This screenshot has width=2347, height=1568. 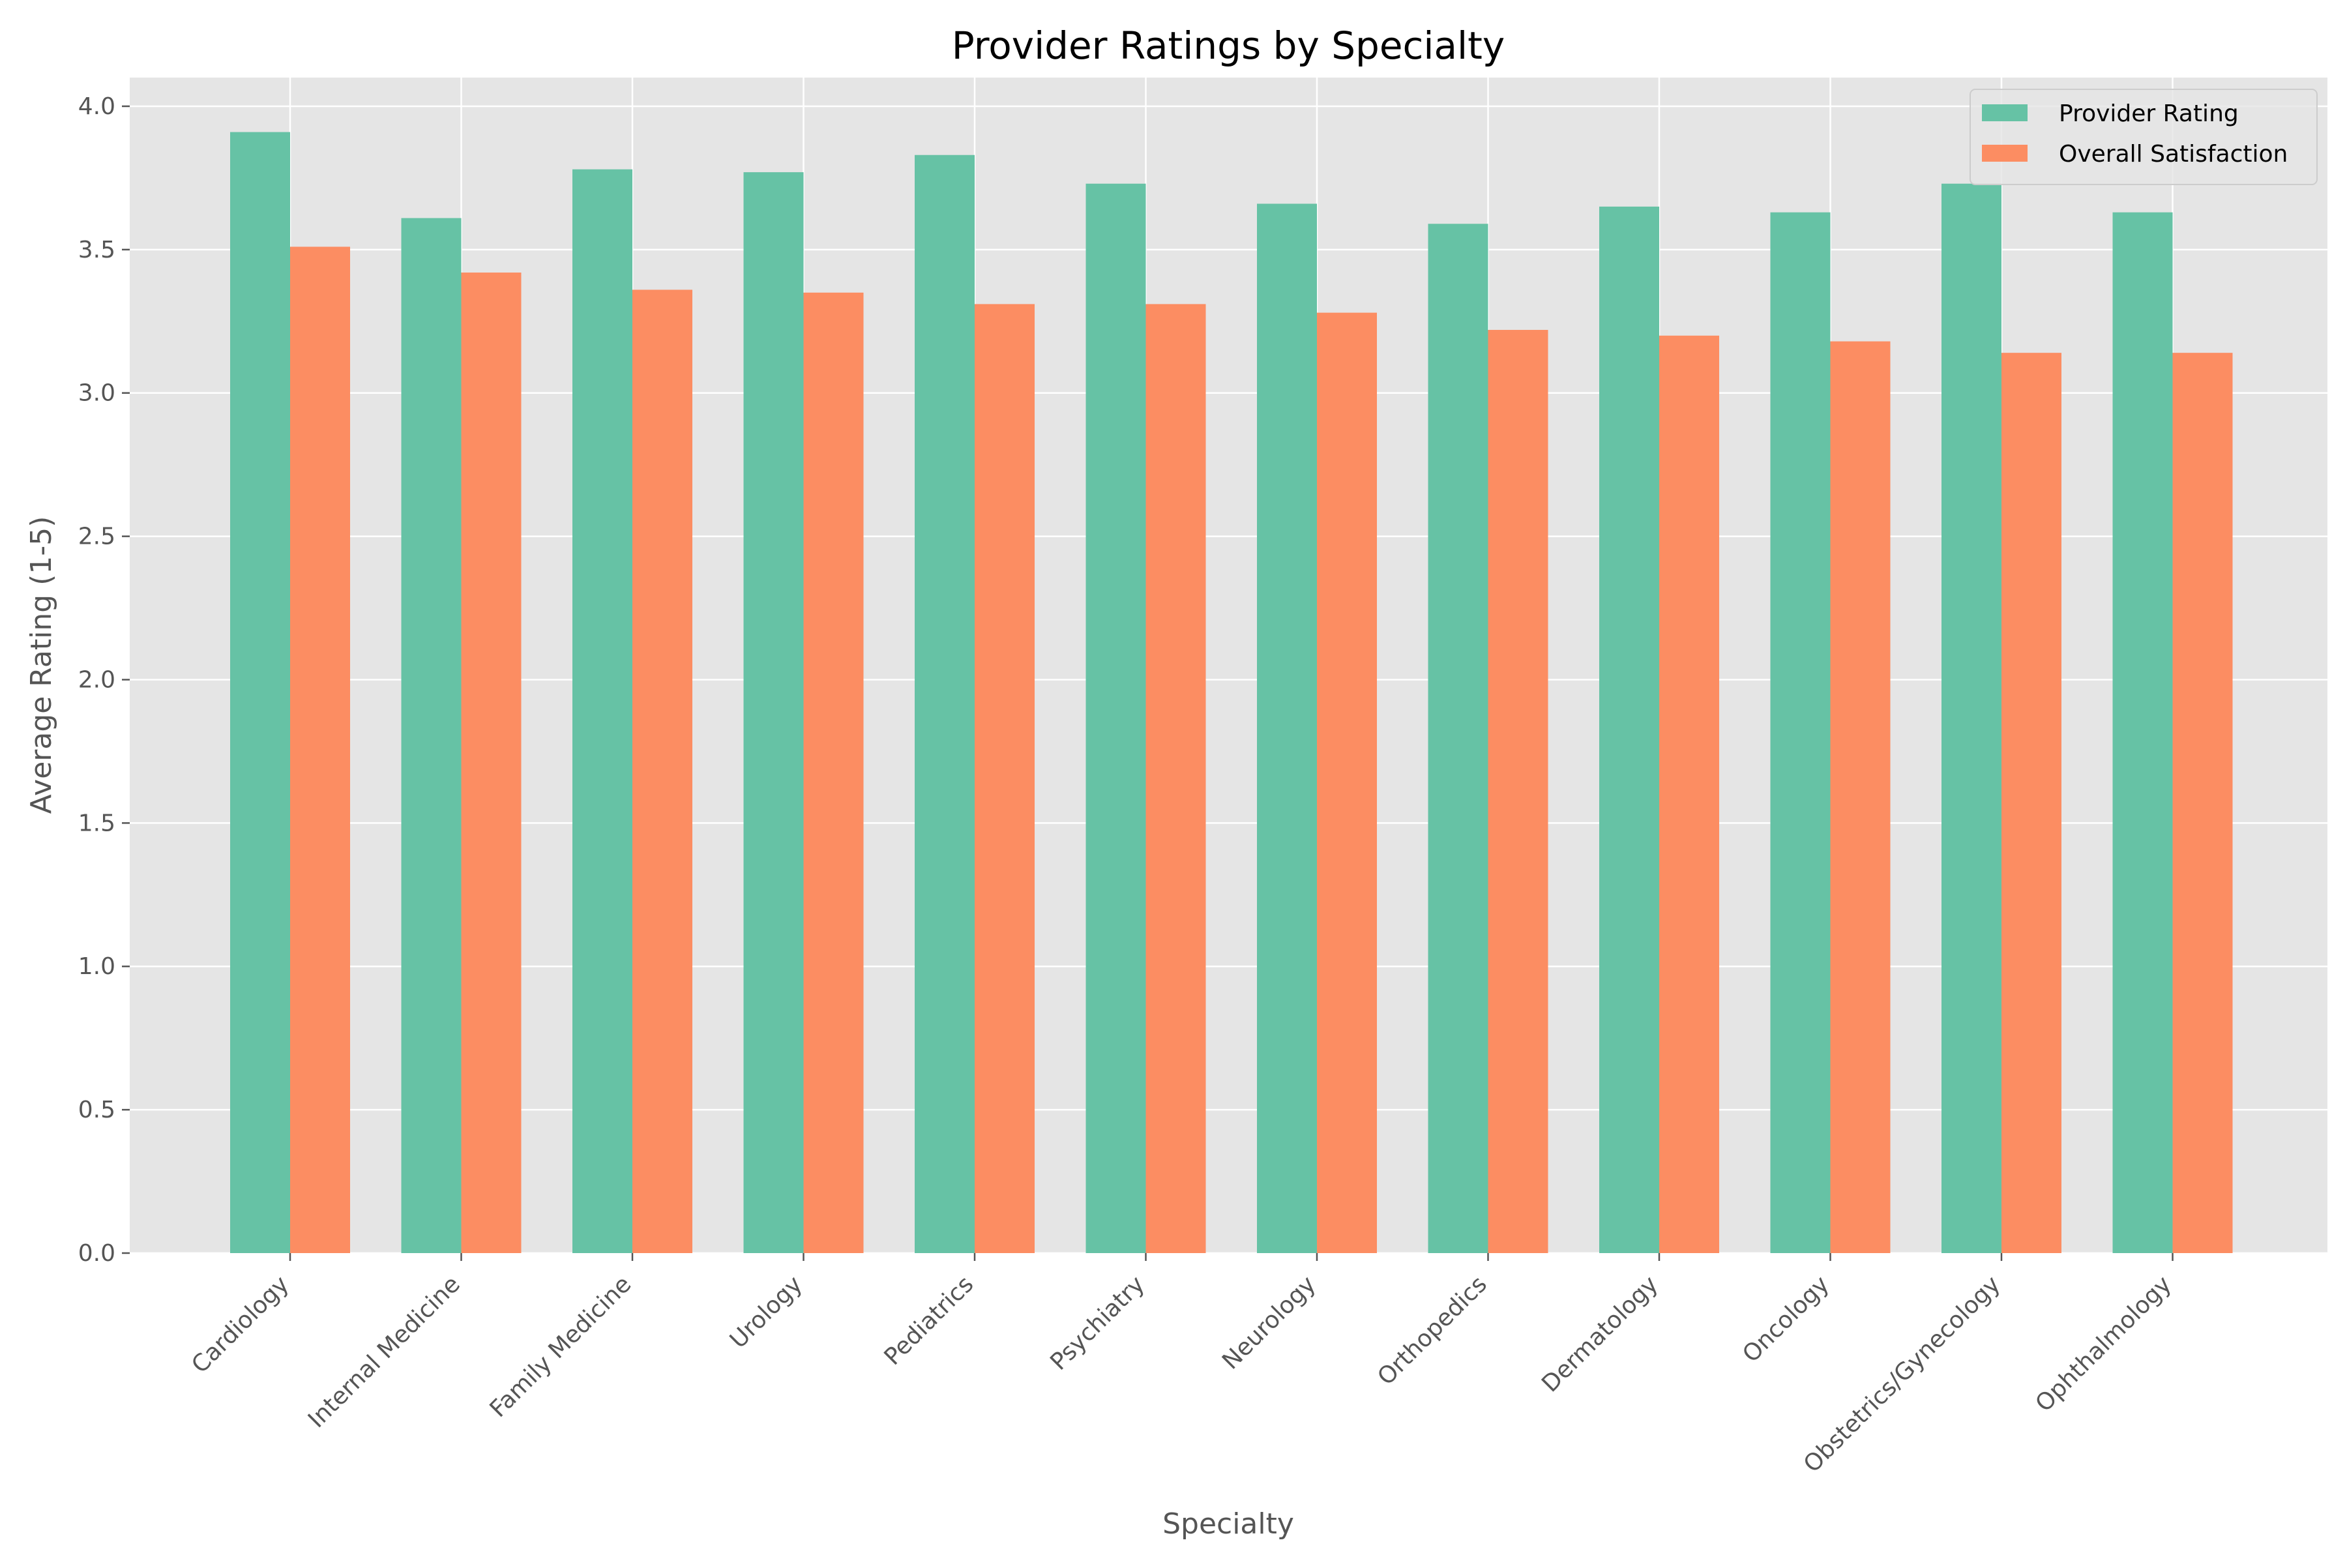 I want to click on x-tick-label: Family Medicine, so click(x=561, y=1347).